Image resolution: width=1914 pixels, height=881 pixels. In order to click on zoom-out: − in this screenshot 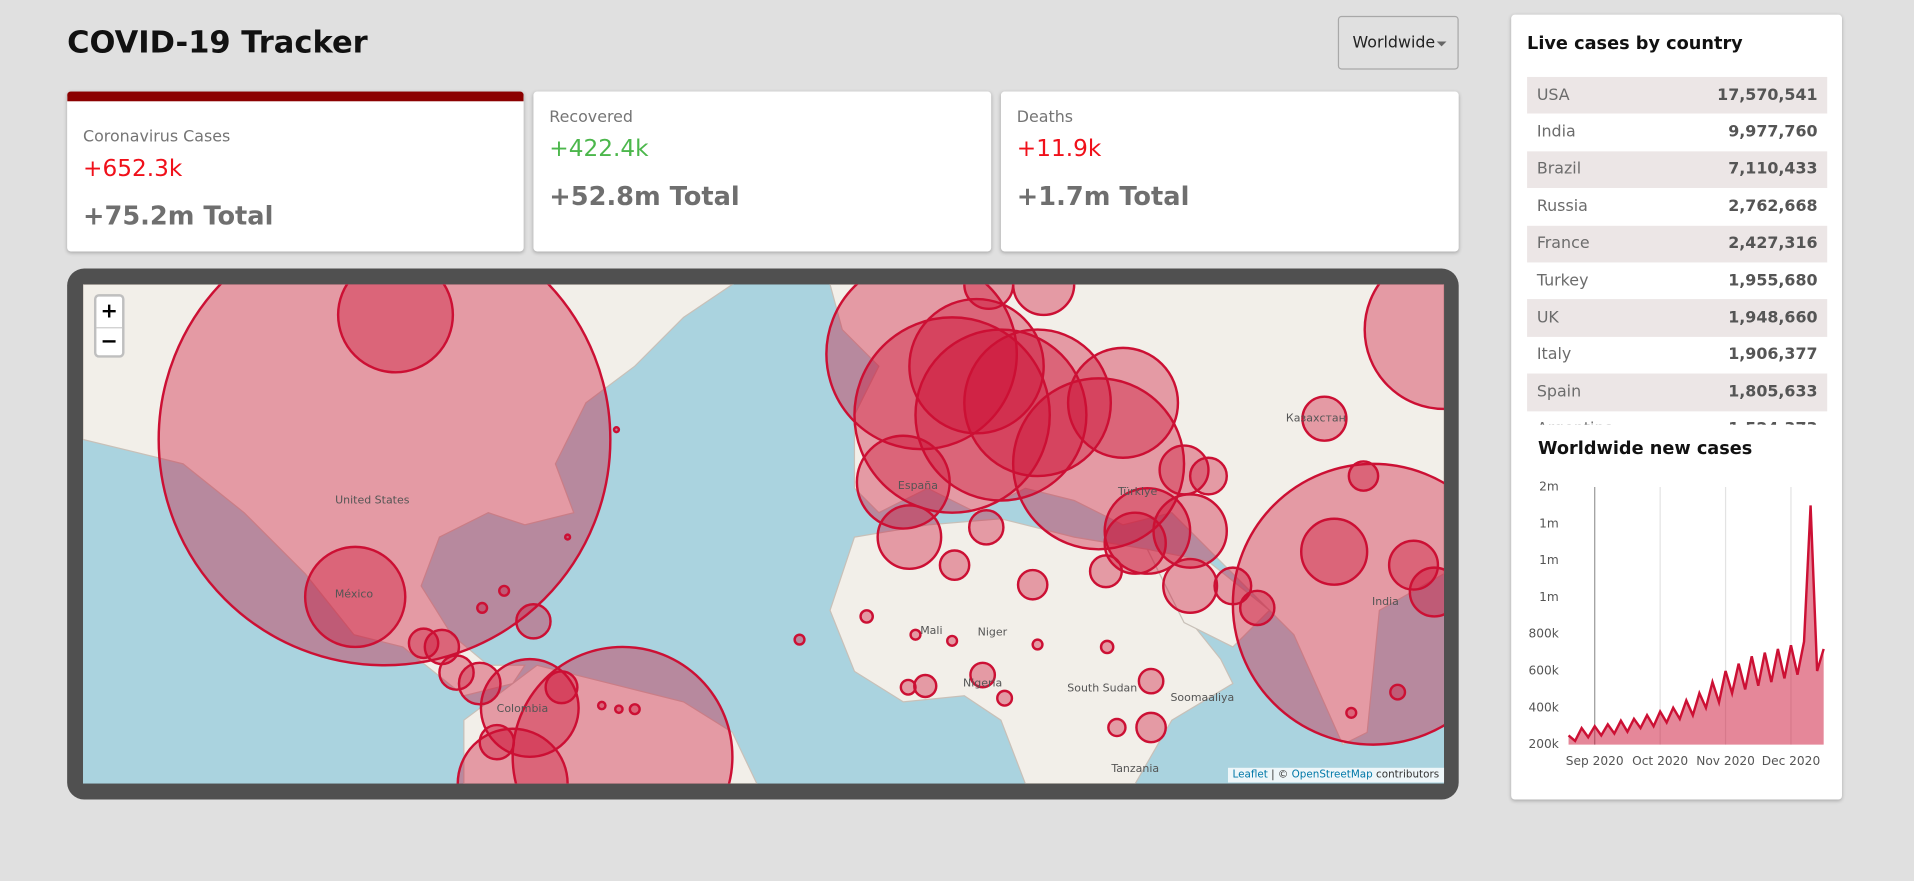, I will do `click(109, 341)`.